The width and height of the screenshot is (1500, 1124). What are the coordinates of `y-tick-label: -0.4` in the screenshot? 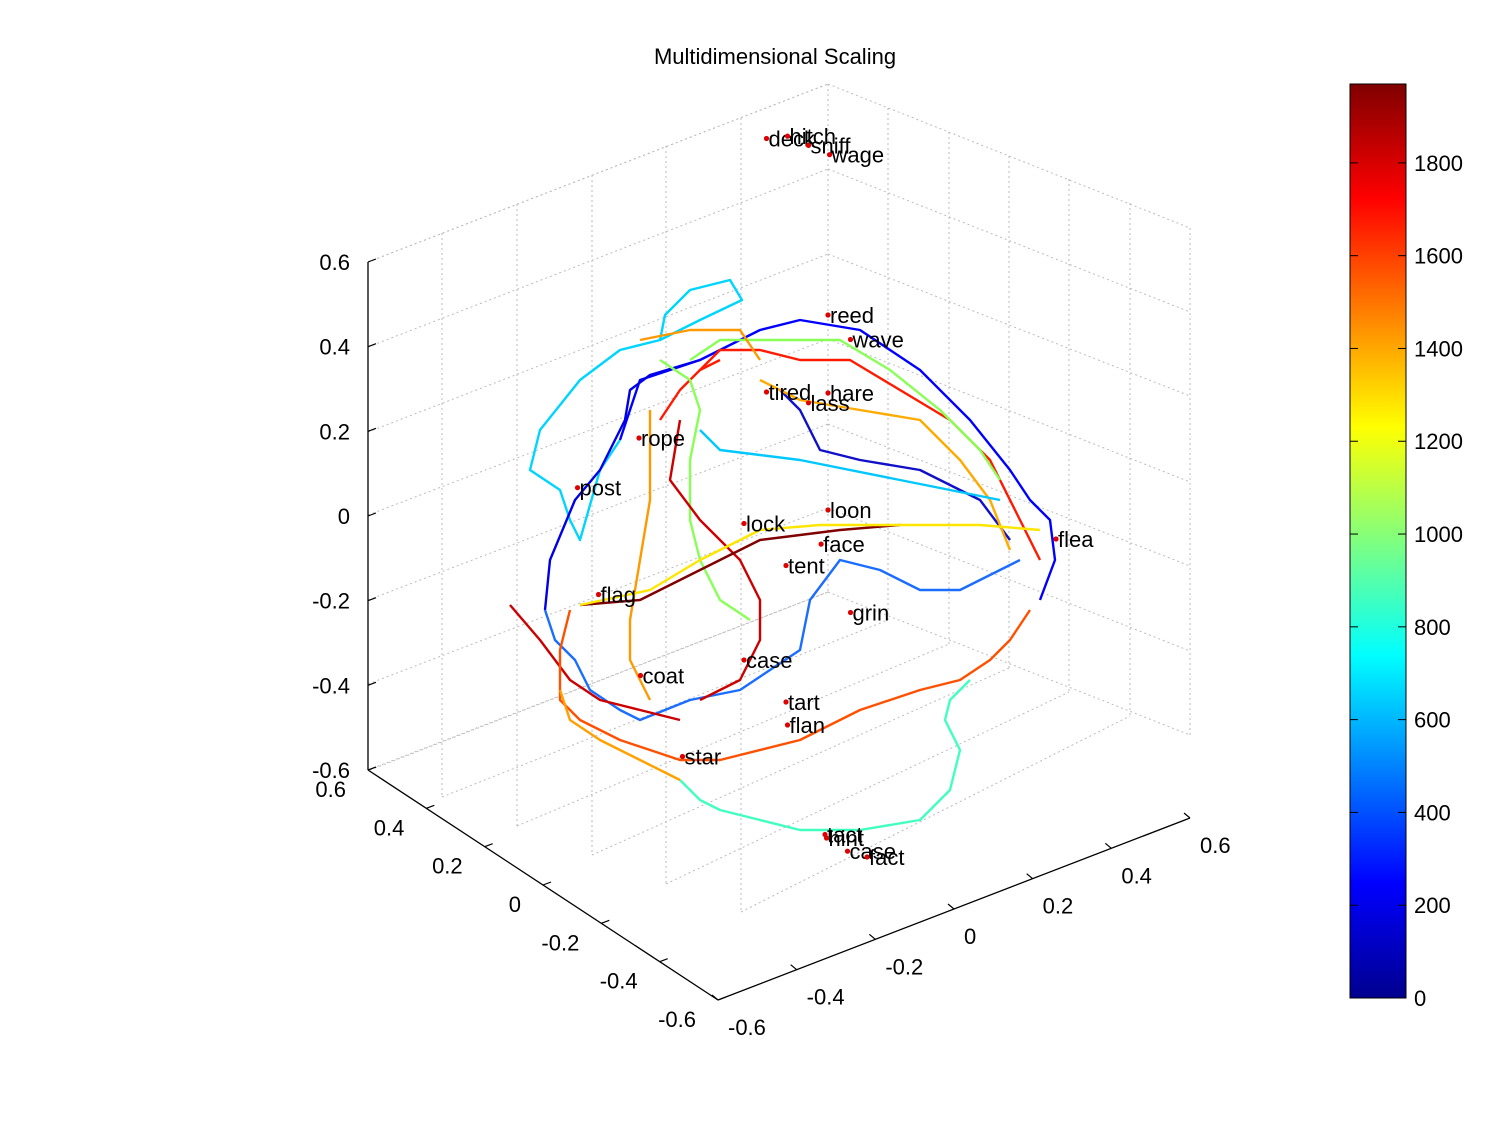 It's located at (619, 981).